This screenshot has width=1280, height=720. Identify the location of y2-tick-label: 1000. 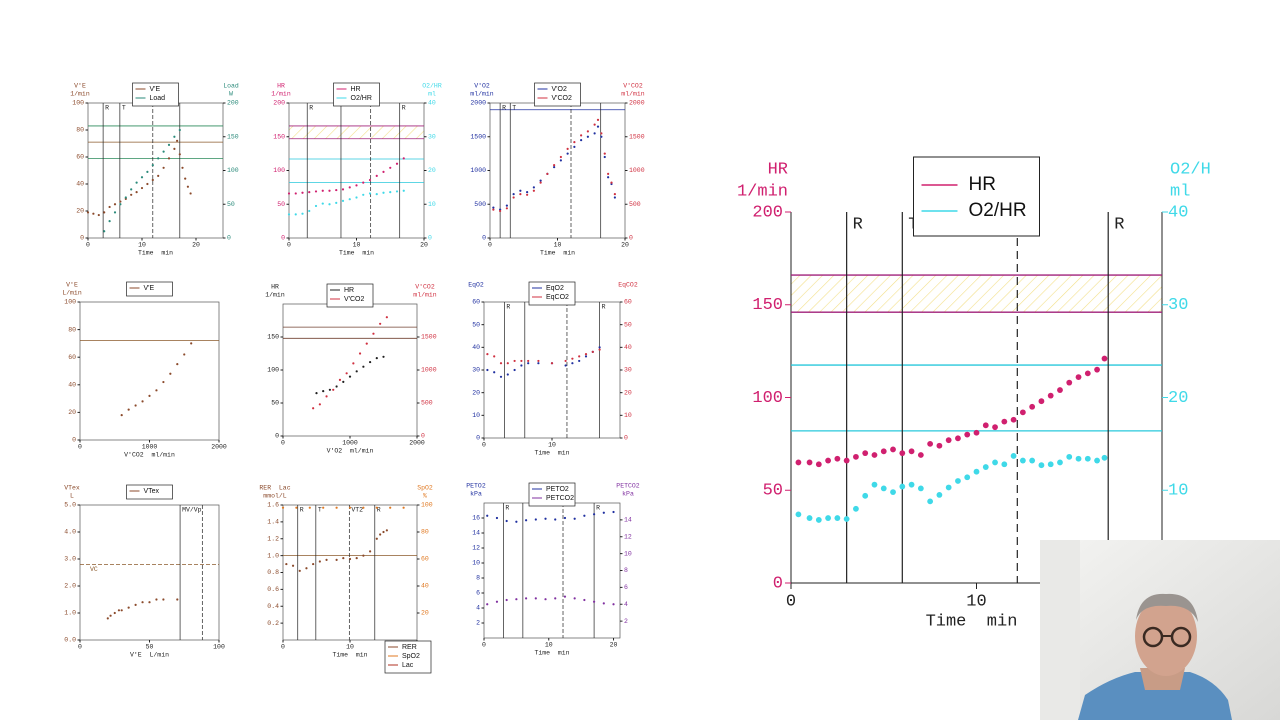
(637, 170).